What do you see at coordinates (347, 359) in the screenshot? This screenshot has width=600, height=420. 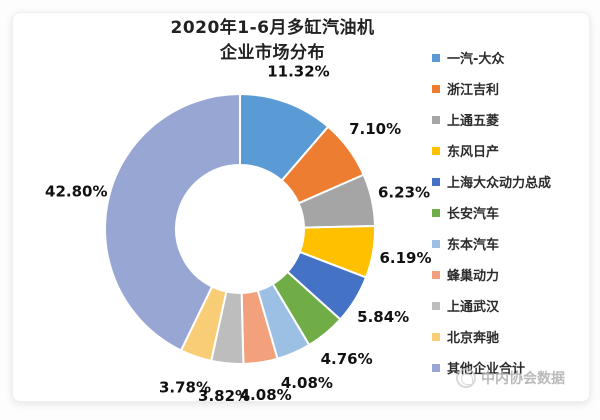 I see `slice-label: 4.76%` at bounding box center [347, 359].